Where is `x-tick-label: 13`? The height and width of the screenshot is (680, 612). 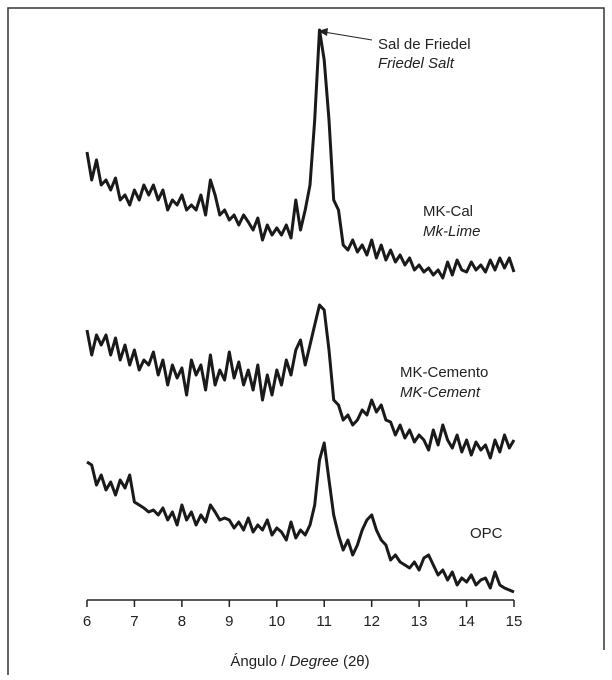
x-tick-label: 13 is located at coordinates (419, 621).